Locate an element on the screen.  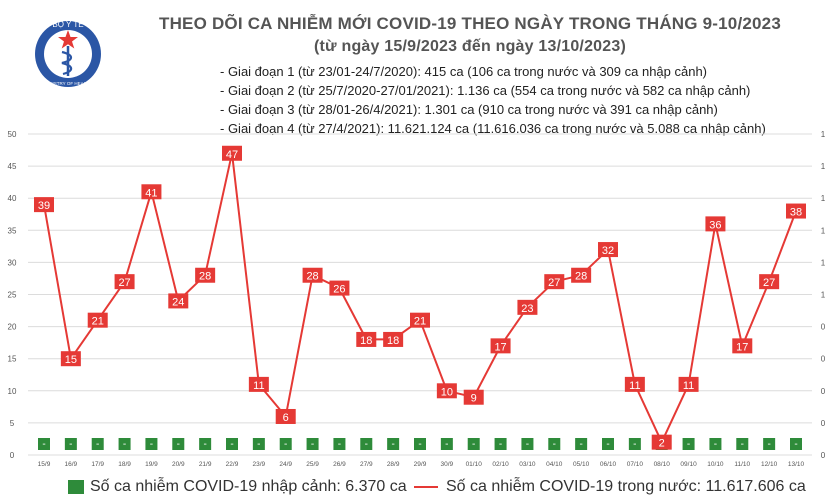
data-label: 39 is located at coordinates (44, 206).